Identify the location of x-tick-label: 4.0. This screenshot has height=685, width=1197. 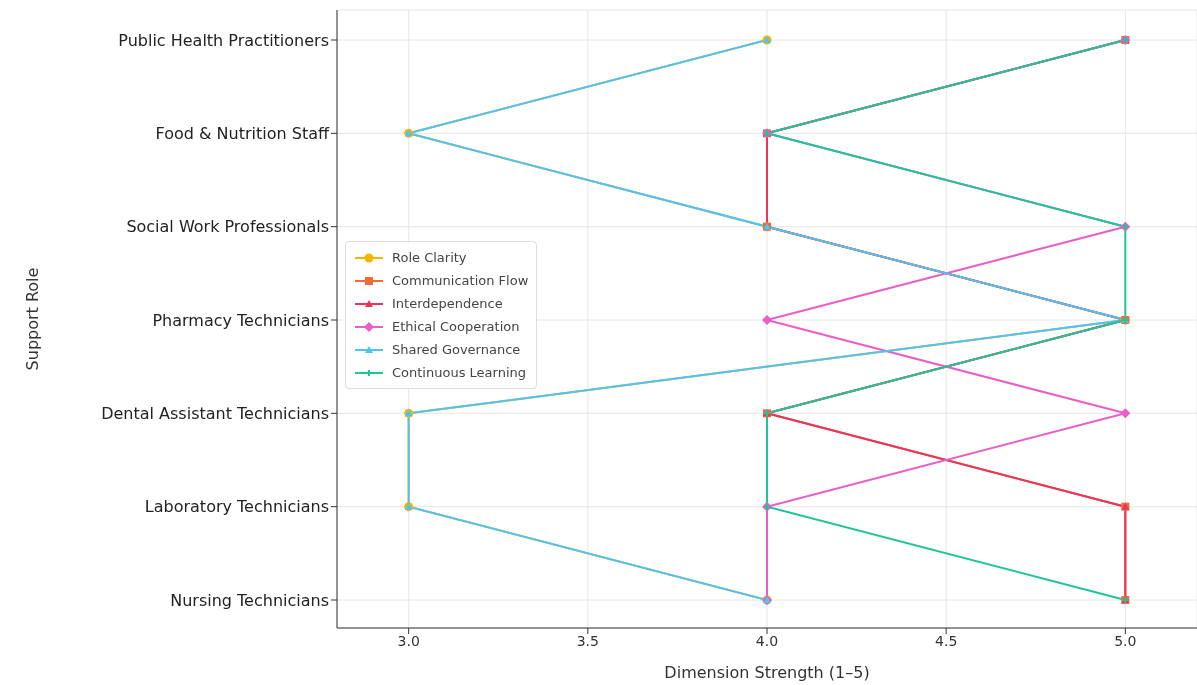
(767, 640).